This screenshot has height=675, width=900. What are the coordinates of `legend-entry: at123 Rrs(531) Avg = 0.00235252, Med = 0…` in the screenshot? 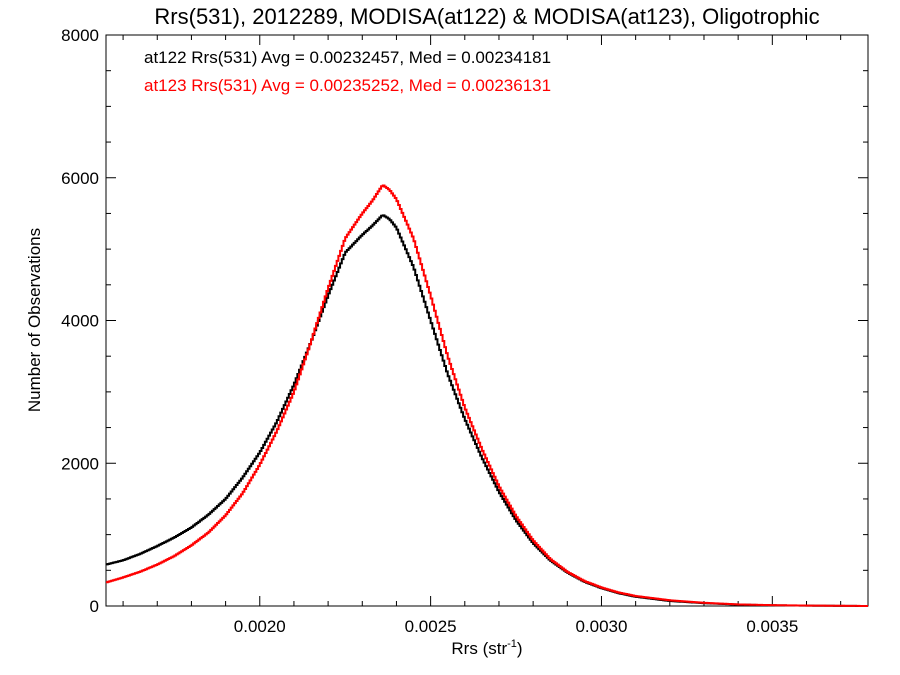 It's located at (347, 85).